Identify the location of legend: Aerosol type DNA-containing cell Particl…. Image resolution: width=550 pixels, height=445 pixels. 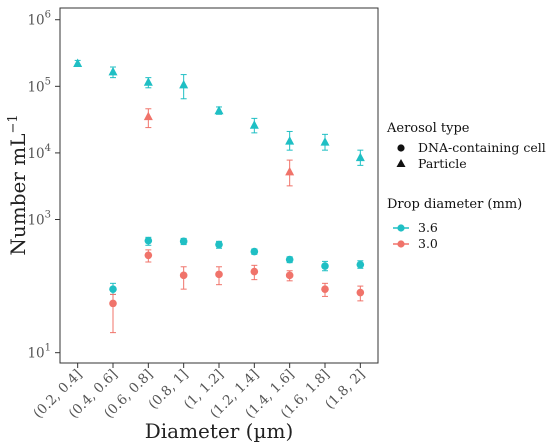
(466, 186).